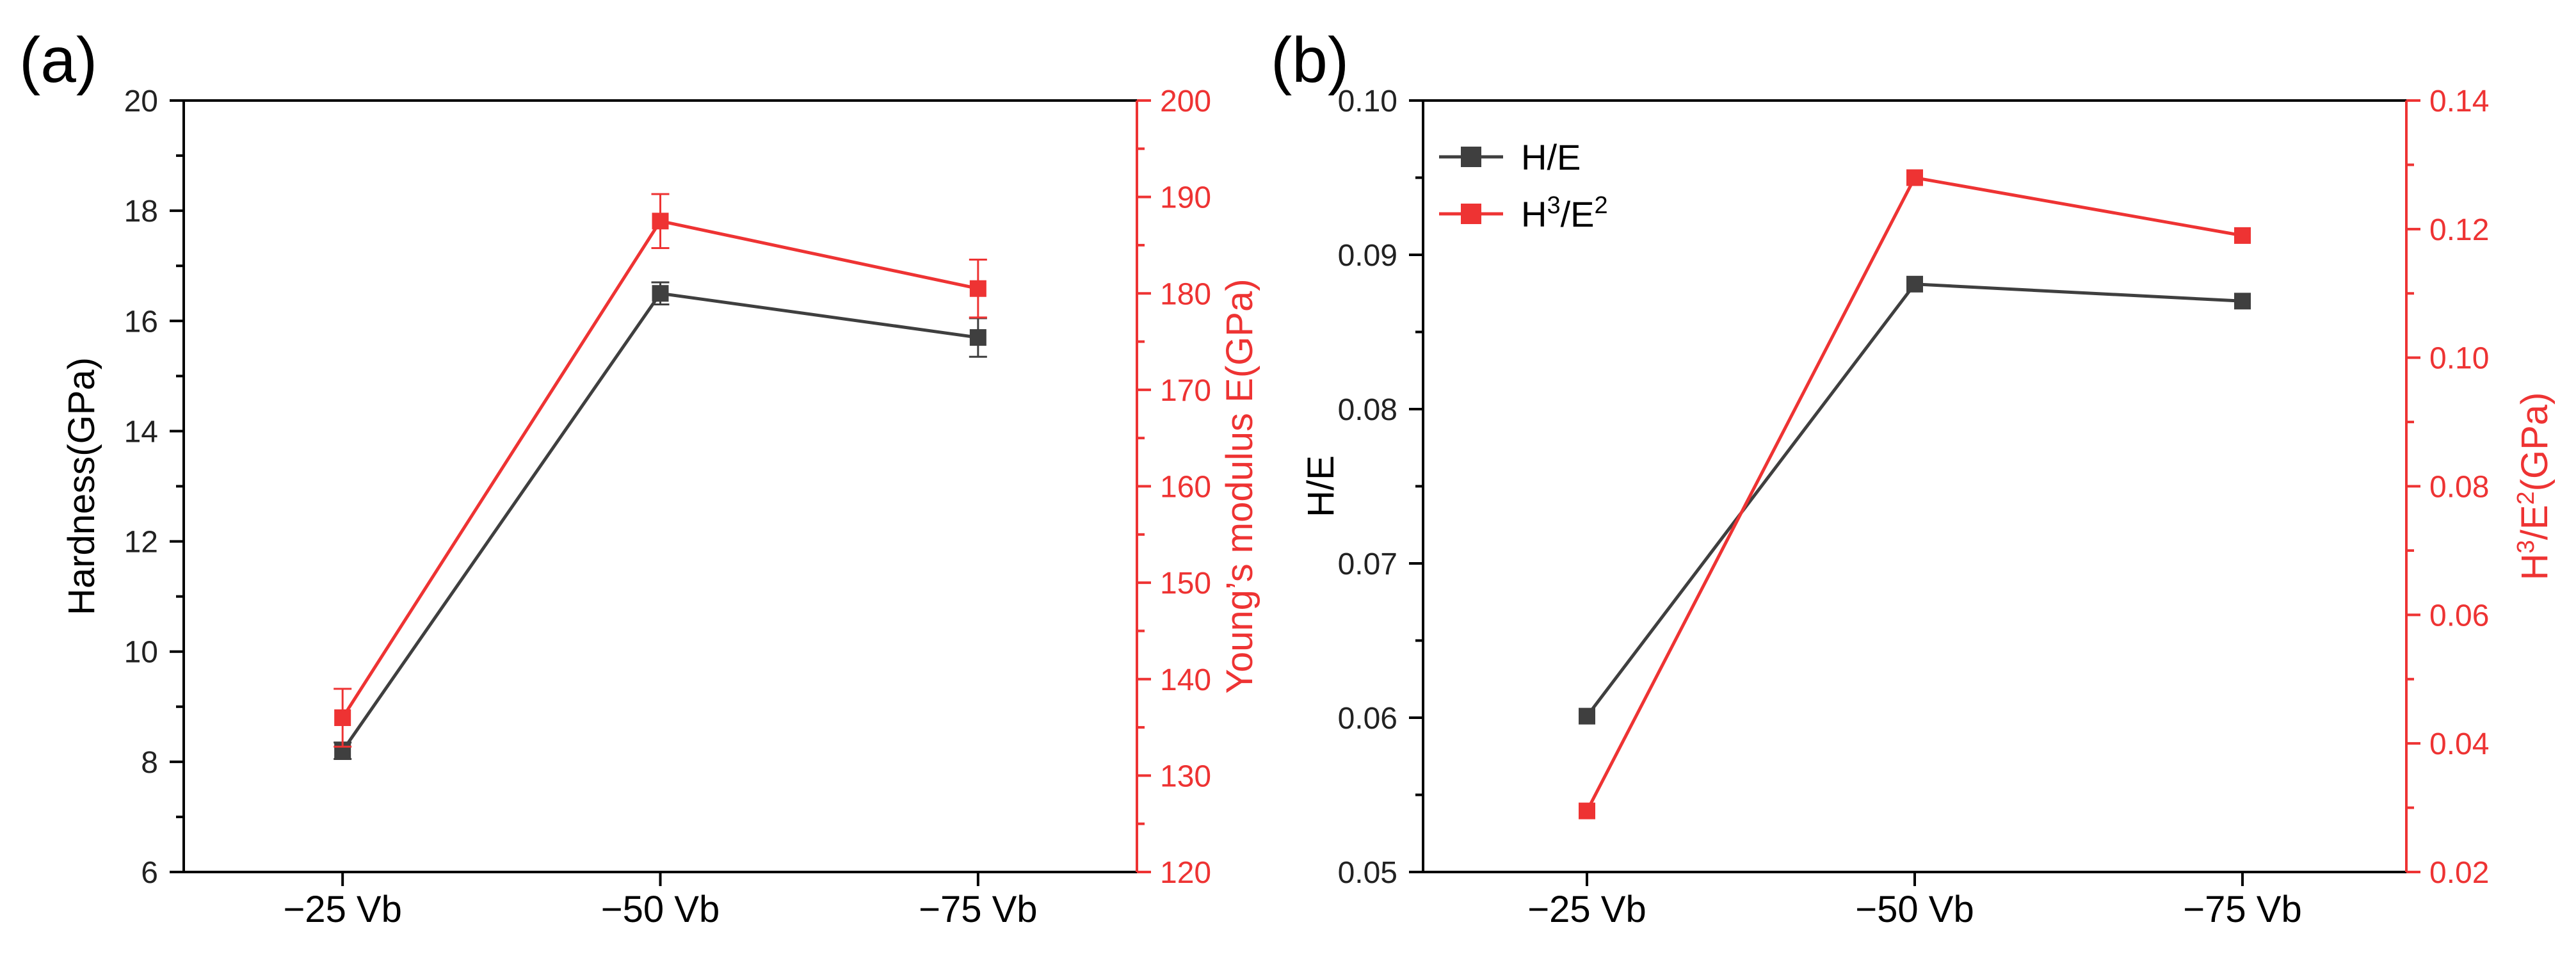  Describe the element at coordinates (1185, 776) in the screenshot. I see `right-tick-label: 130` at that location.